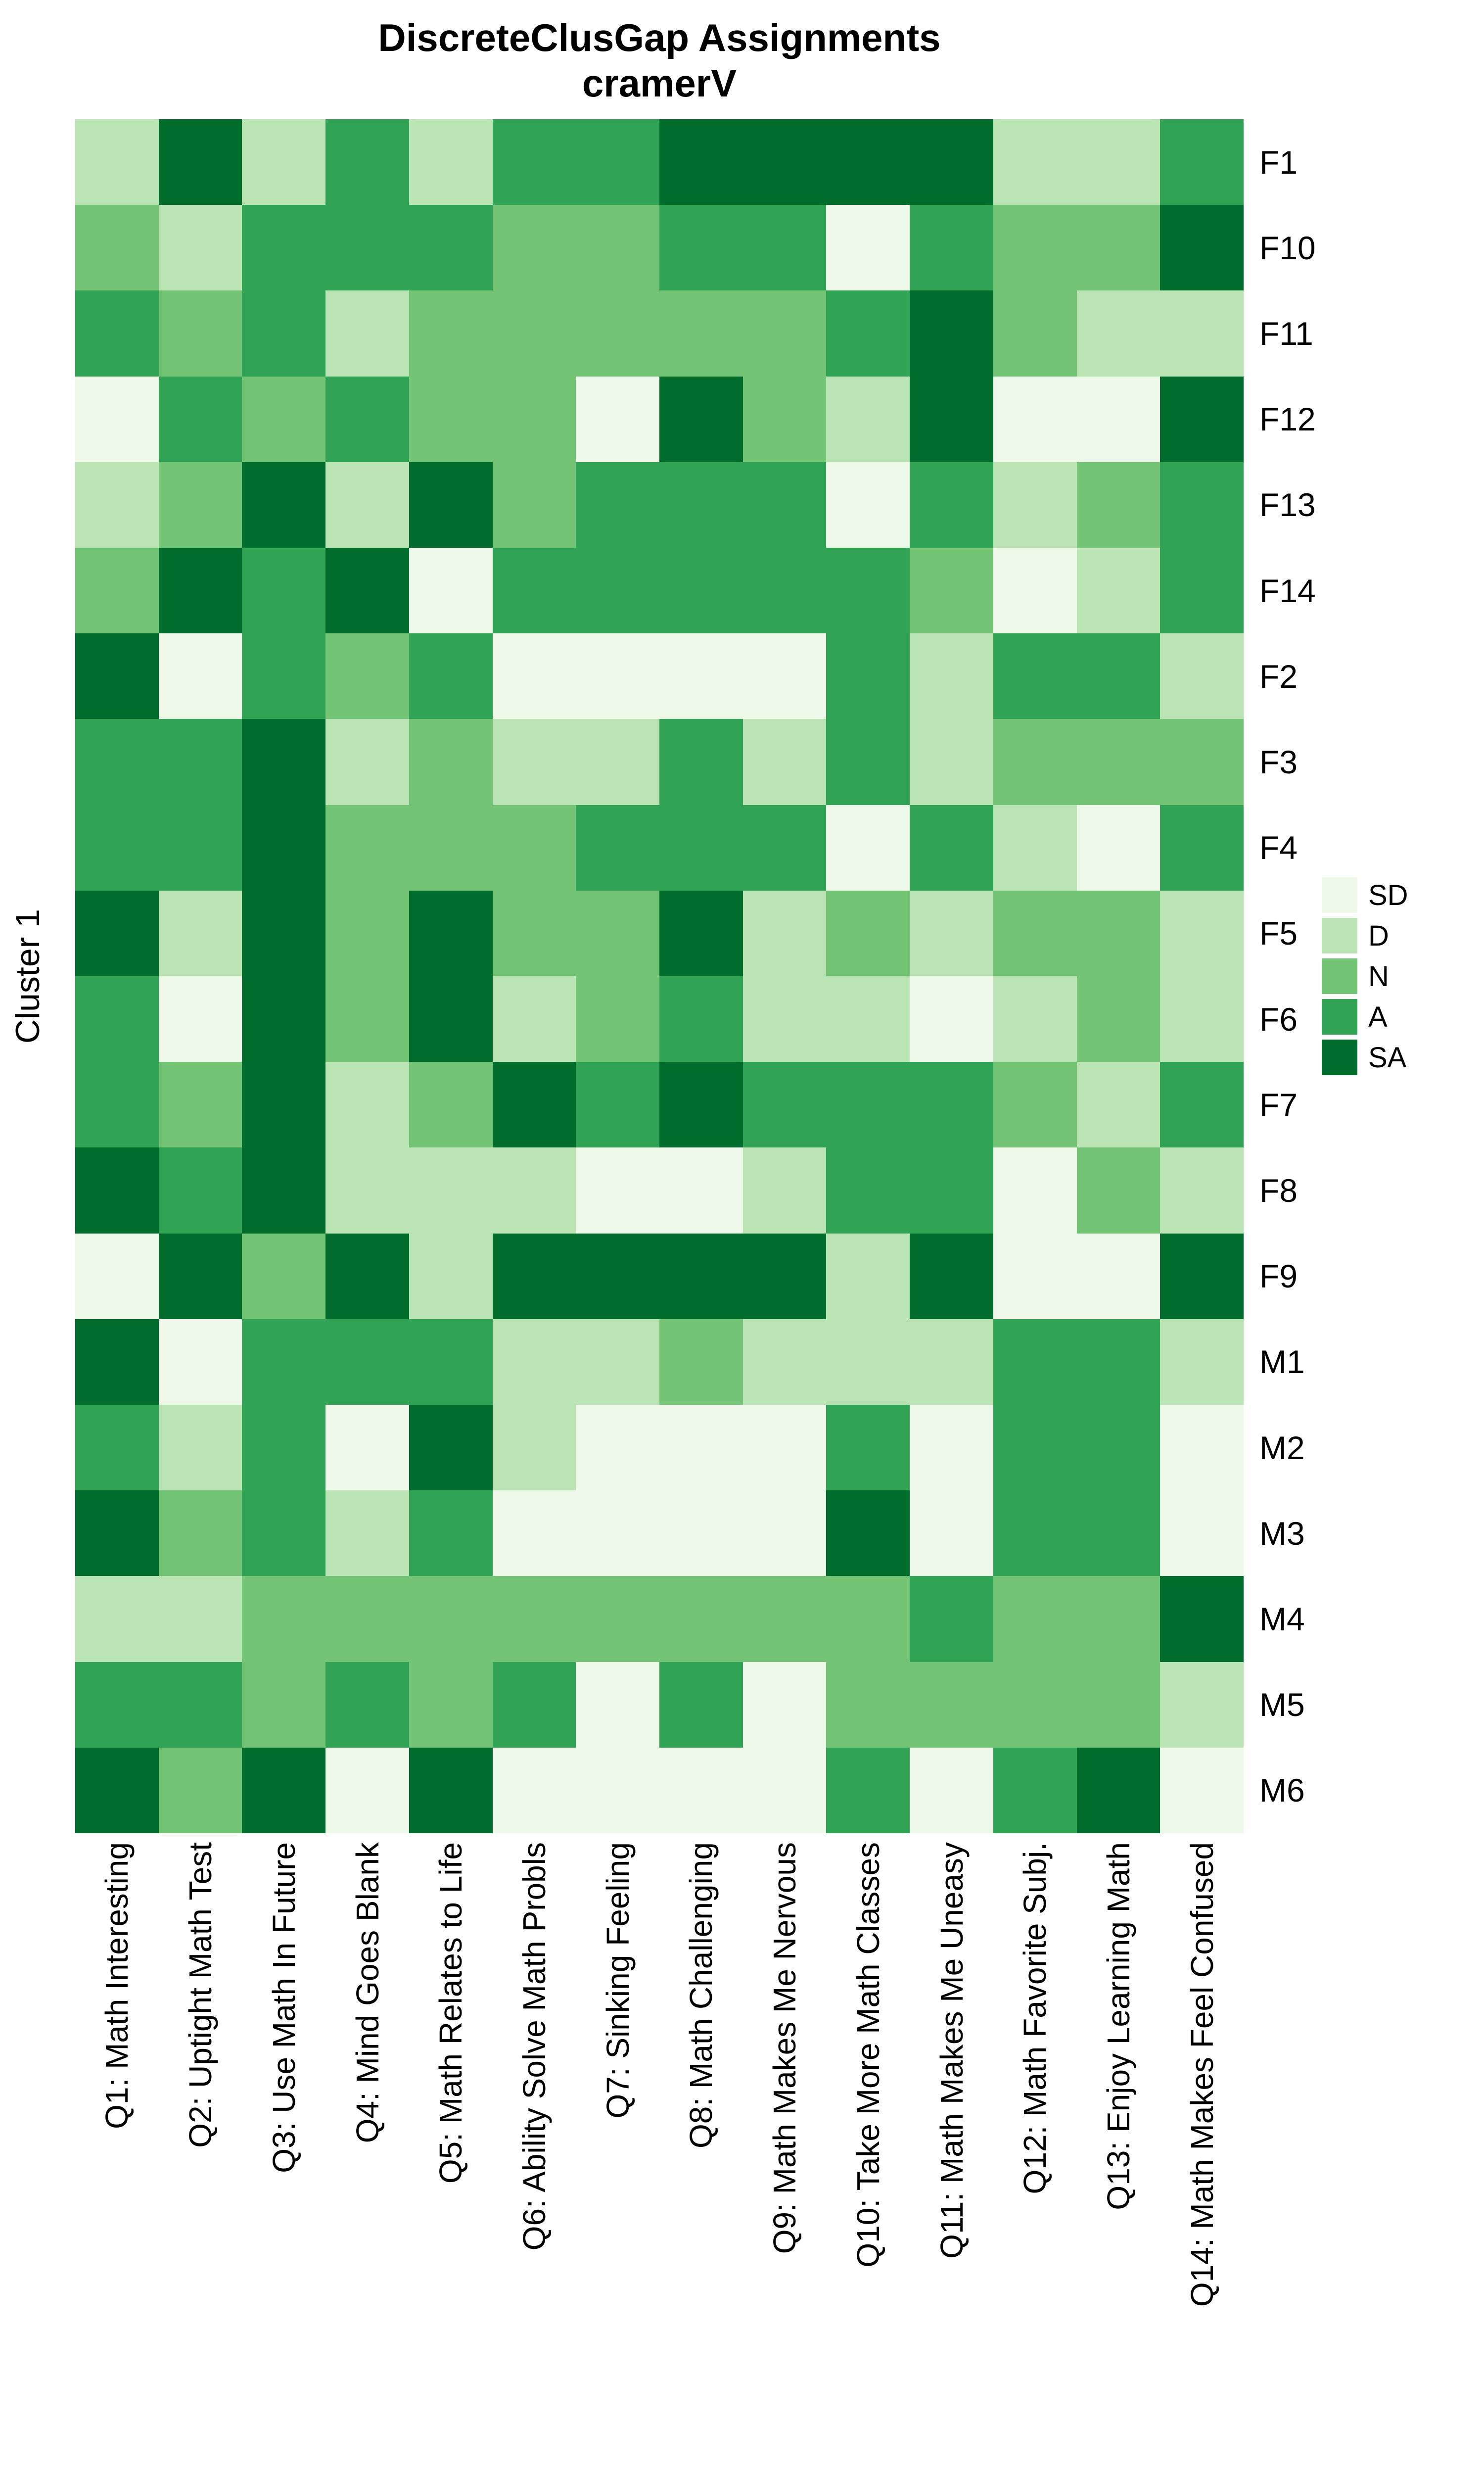  Describe the element at coordinates (659, 83) in the screenshot. I see `chart-title-line2: cramerV` at that location.